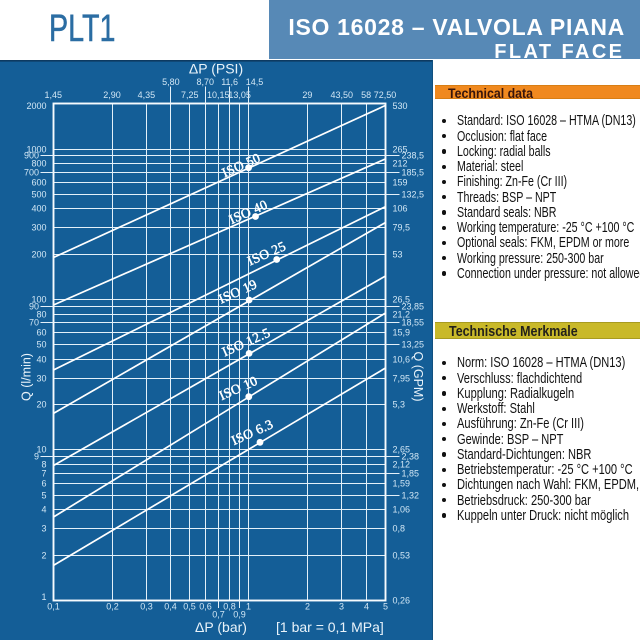 This screenshot has width=640, height=640. What do you see at coordinates (38, 255) in the screenshot?
I see `svg-text: 200` at bounding box center [38, 255].